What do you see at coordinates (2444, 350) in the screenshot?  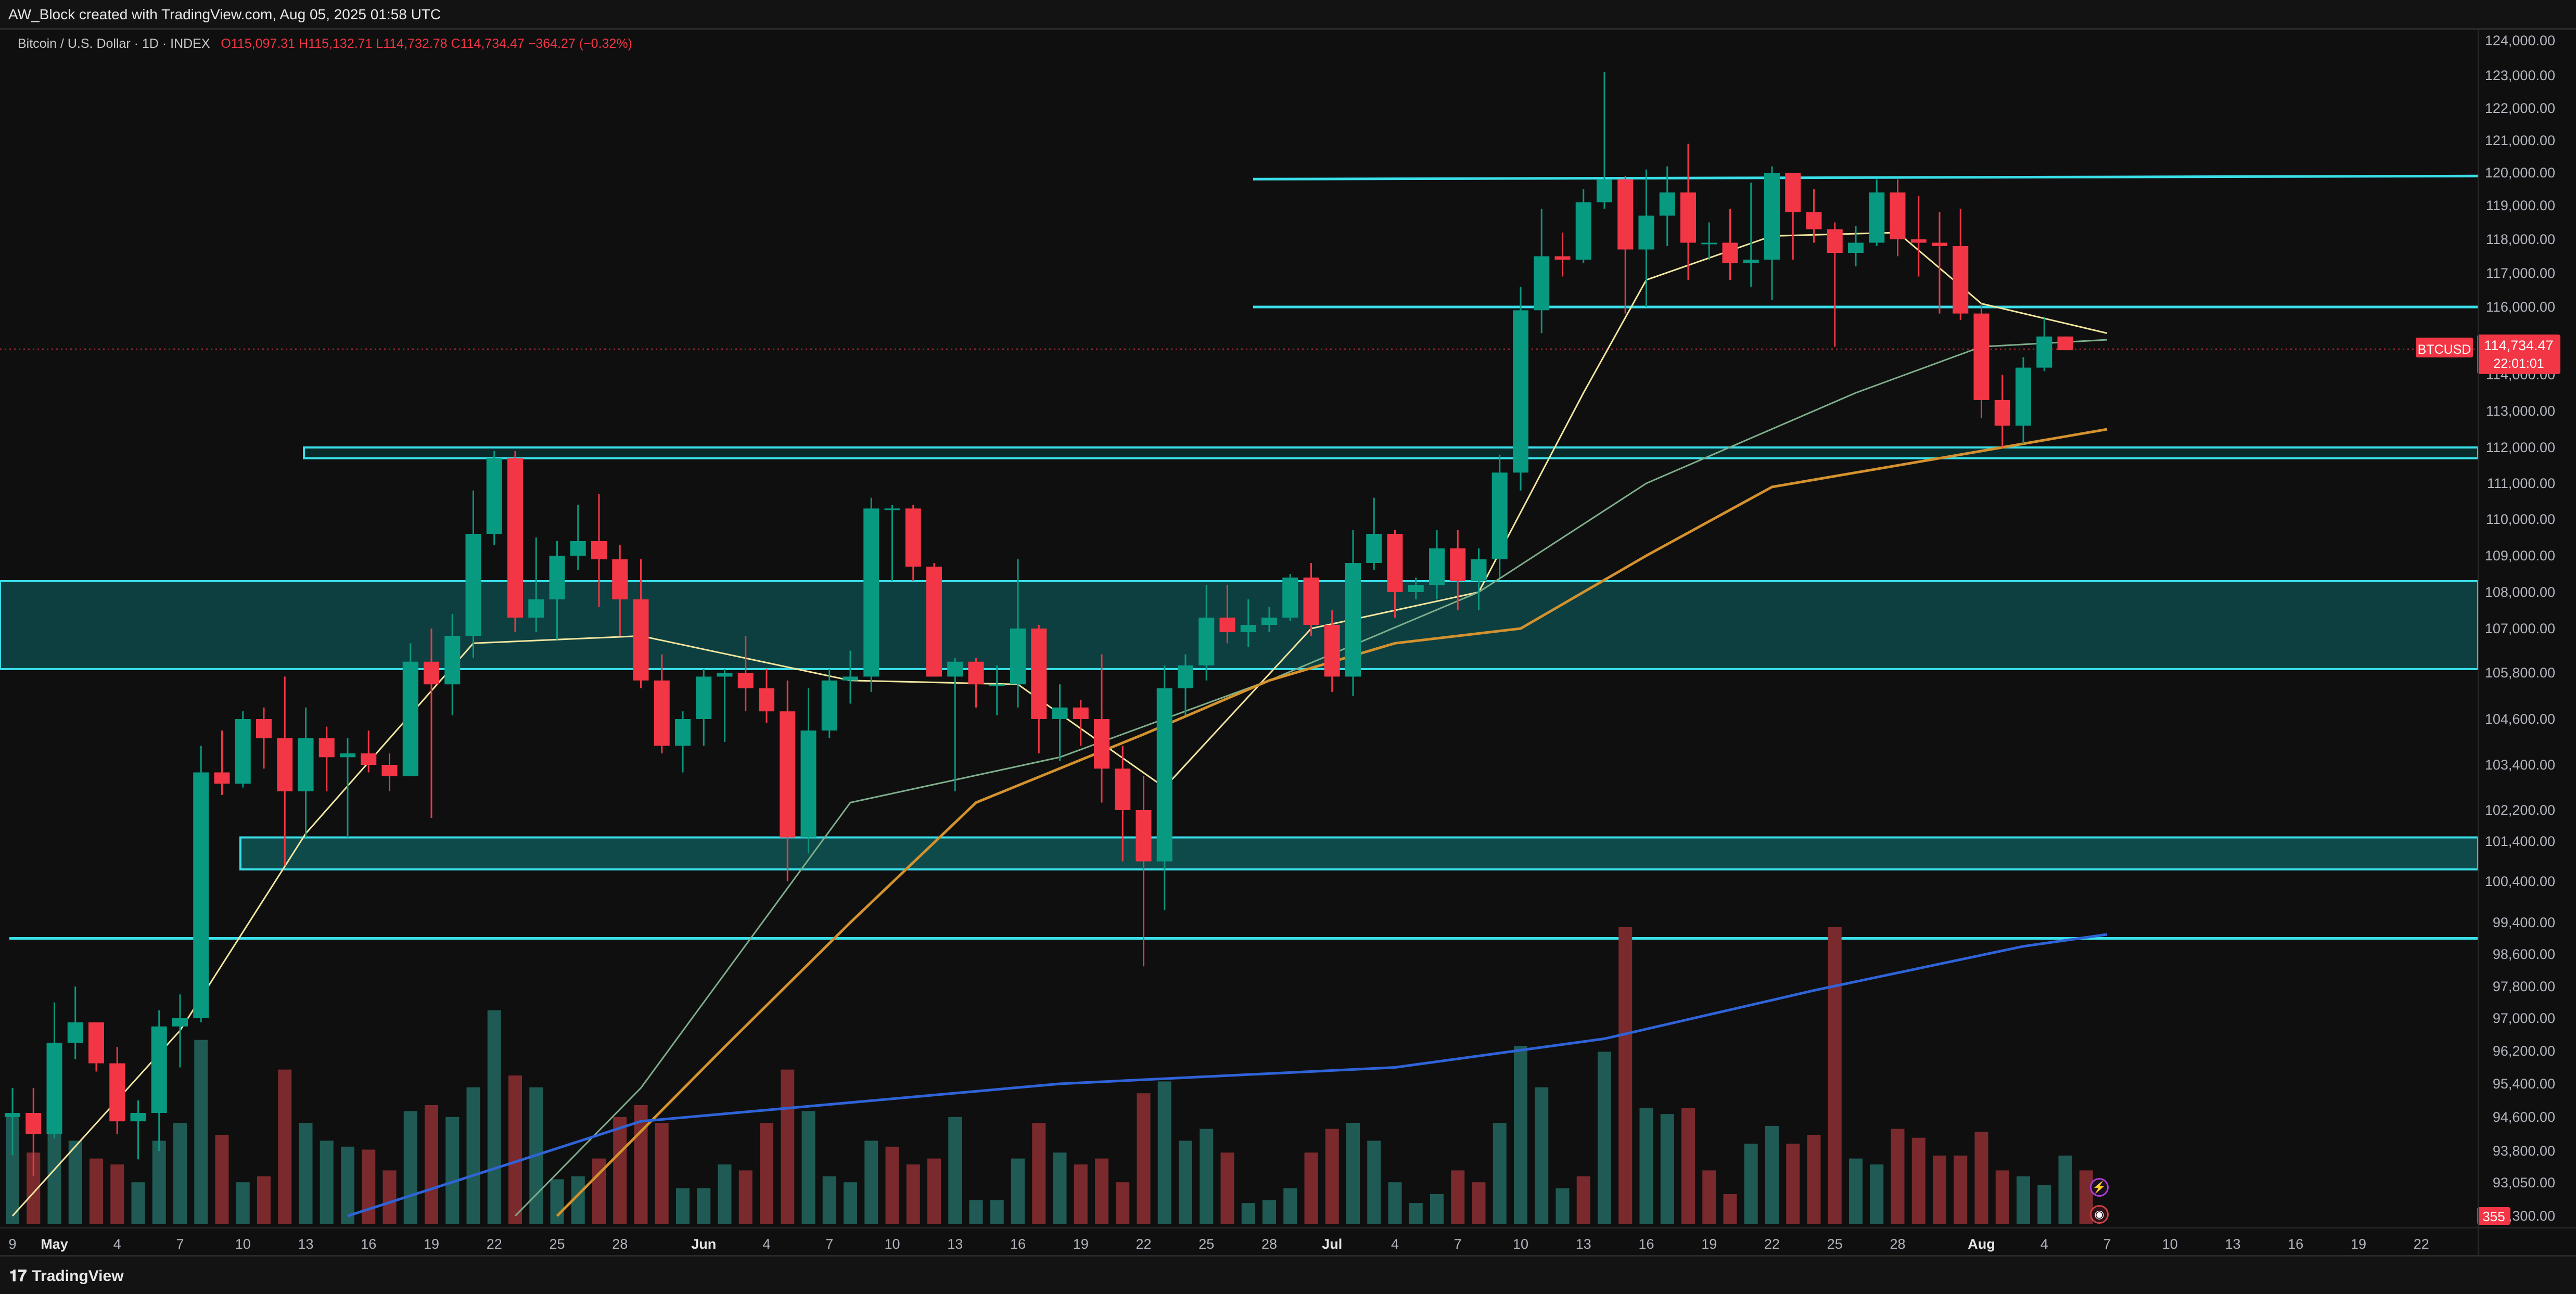 I see `symbol-tag-label: BTCUSD` at bounding box center [2444, 350].